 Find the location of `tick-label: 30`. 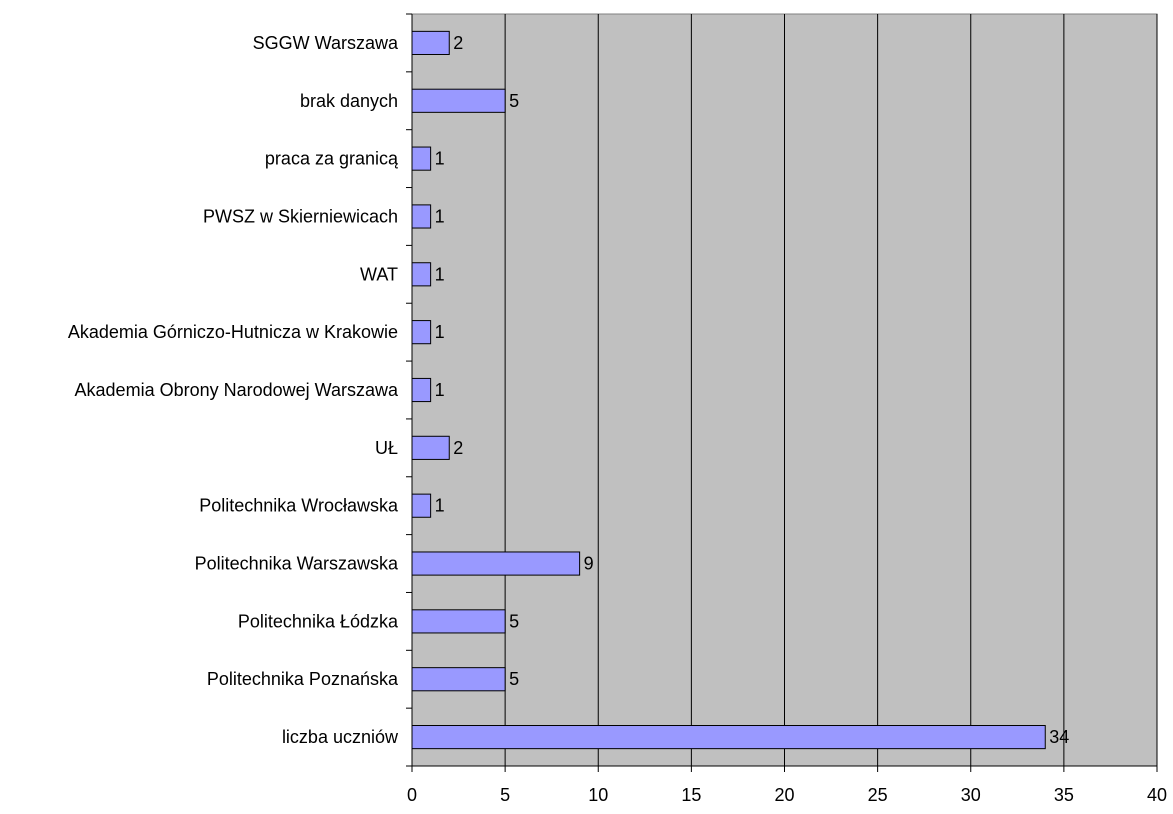

tick-label: 30 is located at coordinates (971, 795).